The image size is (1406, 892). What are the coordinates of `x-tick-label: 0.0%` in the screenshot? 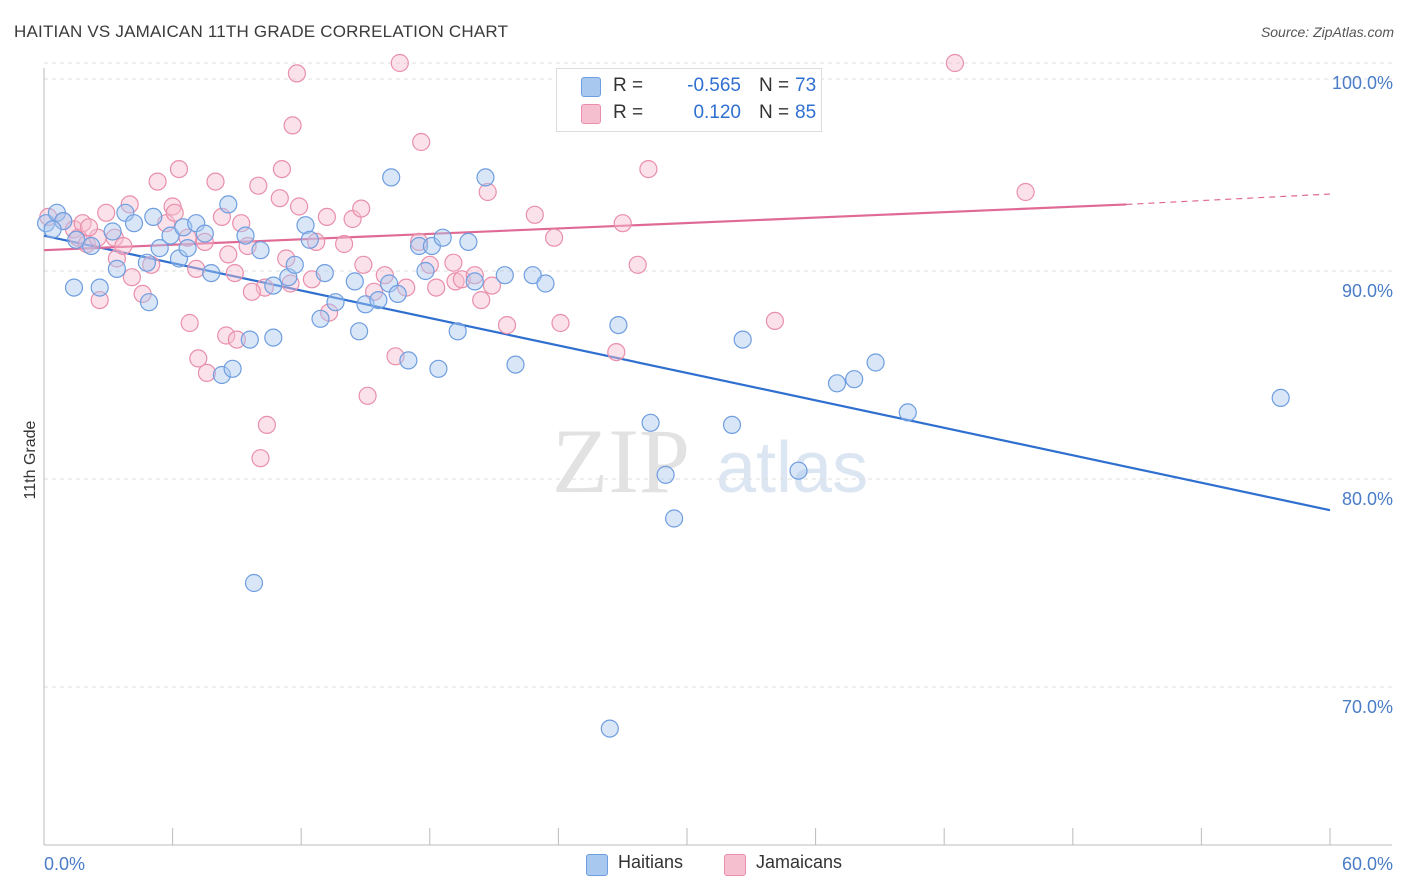 It's located at (64, 864).